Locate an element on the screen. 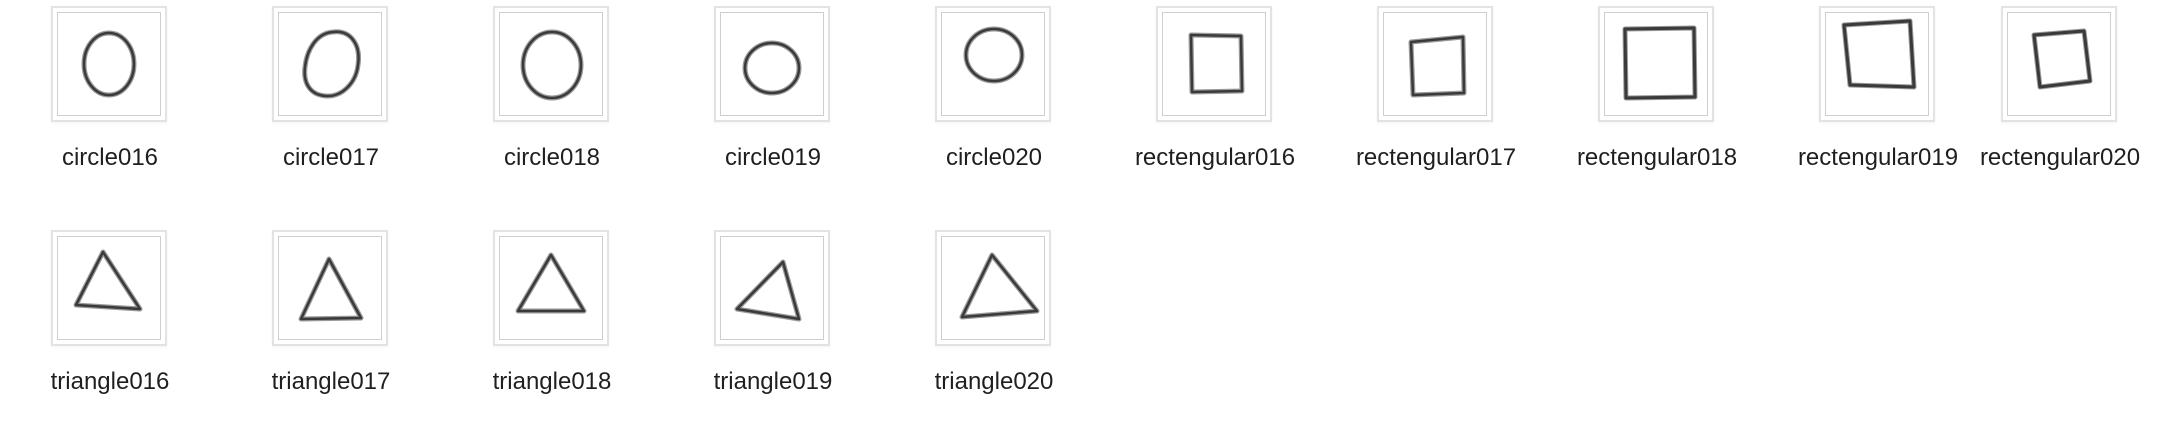  file-name-label: rectengular017 is located at coordinates (1436, 157).